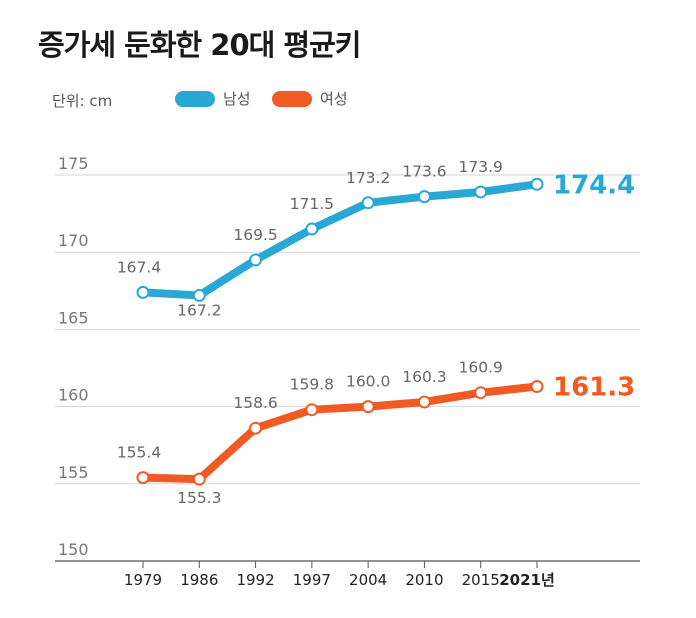 The height and width of the screenshot is (618, 696). What do you see at coordinates (143, 580) in the screenshot?
I see `x-tick-label: 1979` at bounding box center [143, 580].